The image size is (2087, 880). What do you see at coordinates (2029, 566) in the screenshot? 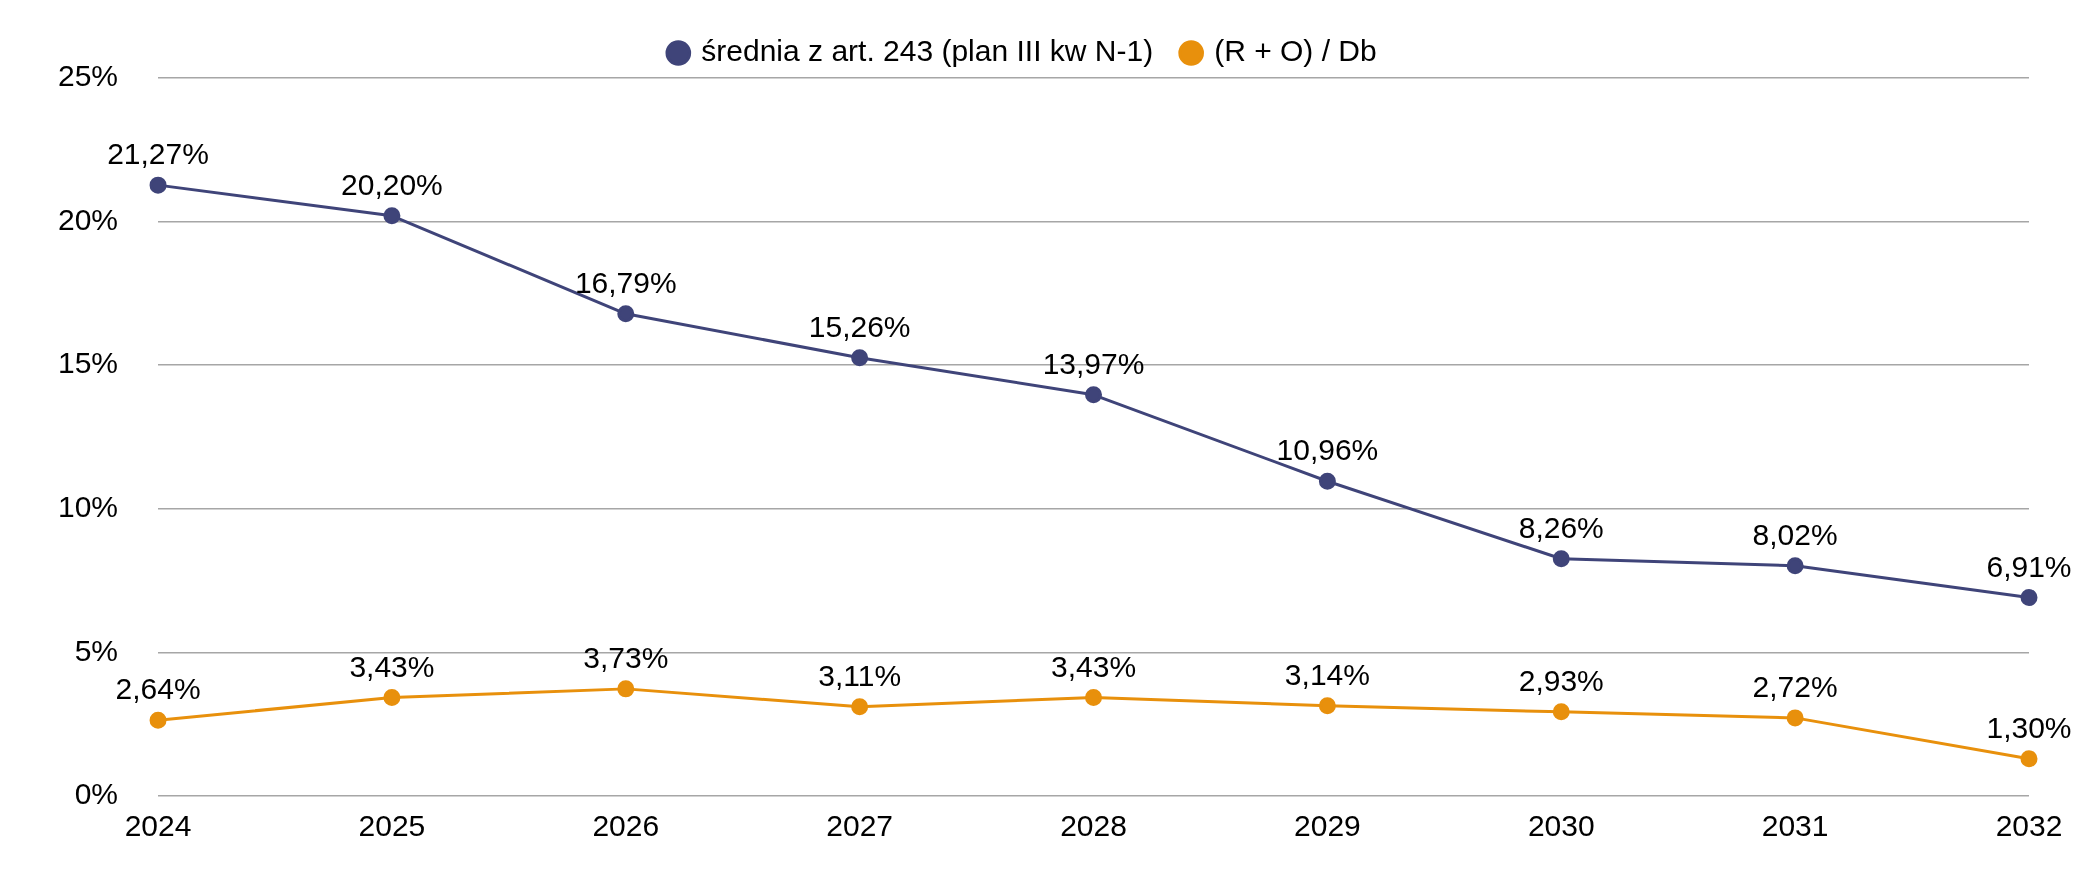
I see `data-label: 6,91%` at bounding box center [2029, 566].